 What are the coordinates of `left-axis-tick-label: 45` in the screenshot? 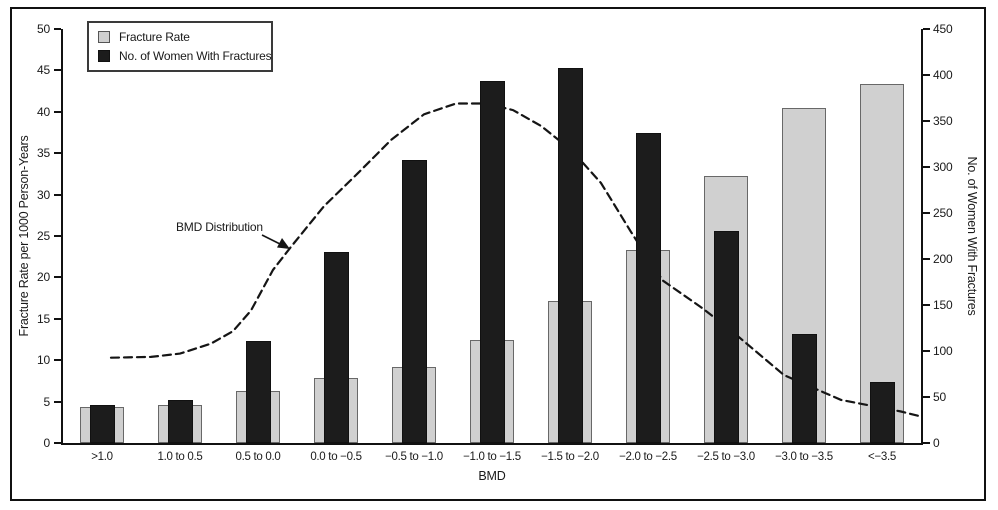 It's located at (43, 70).